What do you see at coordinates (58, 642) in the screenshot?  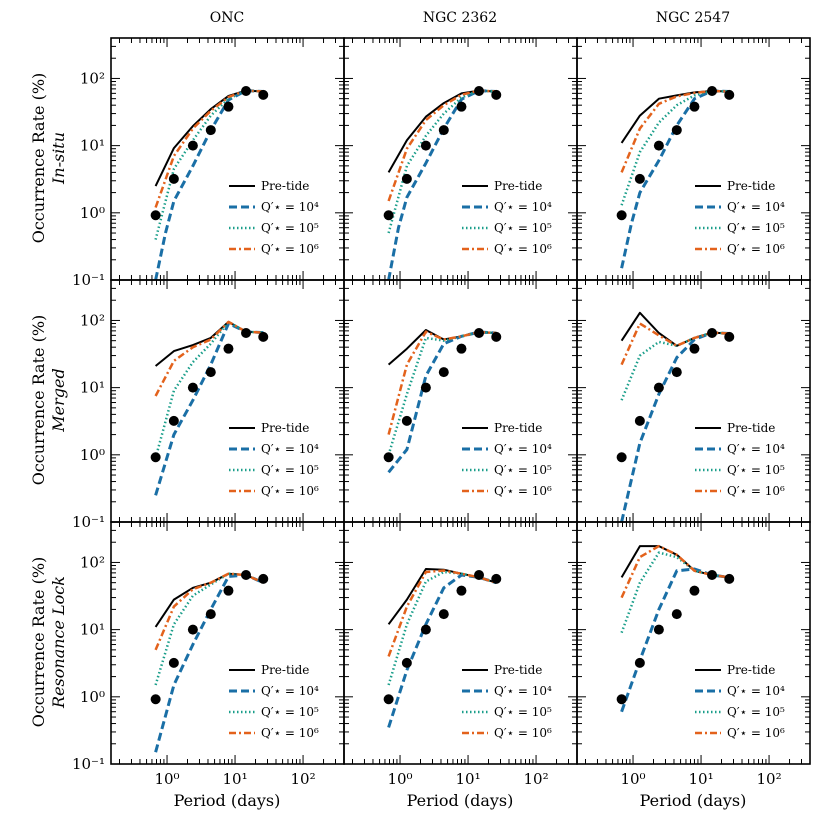 I see `row-sublabel-resonance-lock: Resonance Lock` at bounding box center [58, 642].